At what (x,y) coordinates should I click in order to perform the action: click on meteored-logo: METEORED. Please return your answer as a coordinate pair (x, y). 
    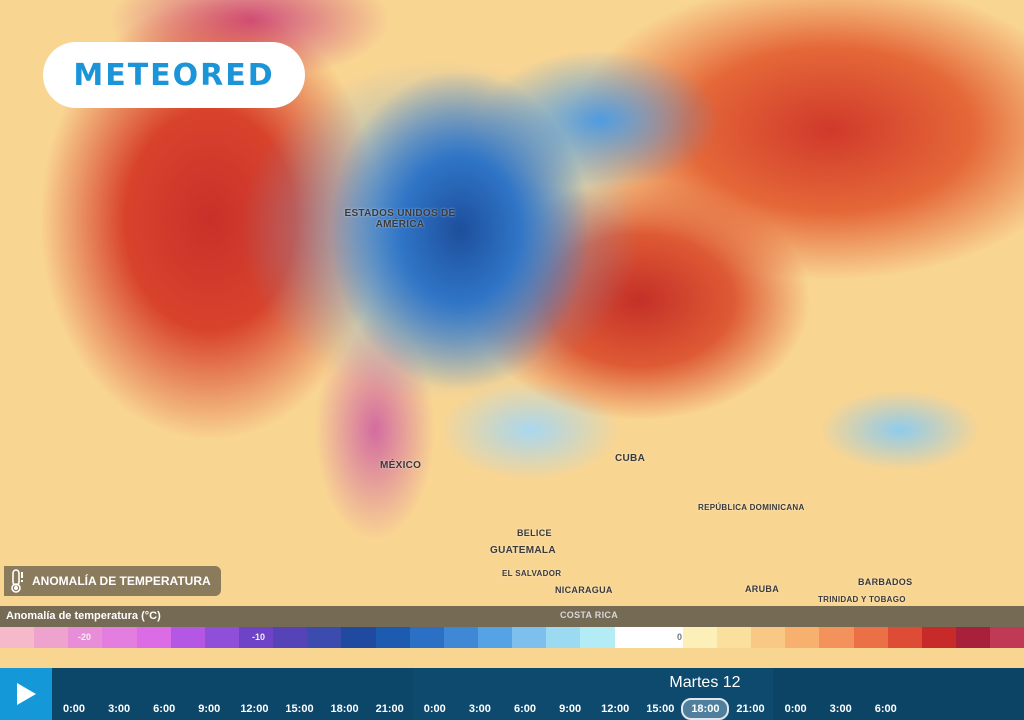
    Looking at the image, I should click on (174, 75).